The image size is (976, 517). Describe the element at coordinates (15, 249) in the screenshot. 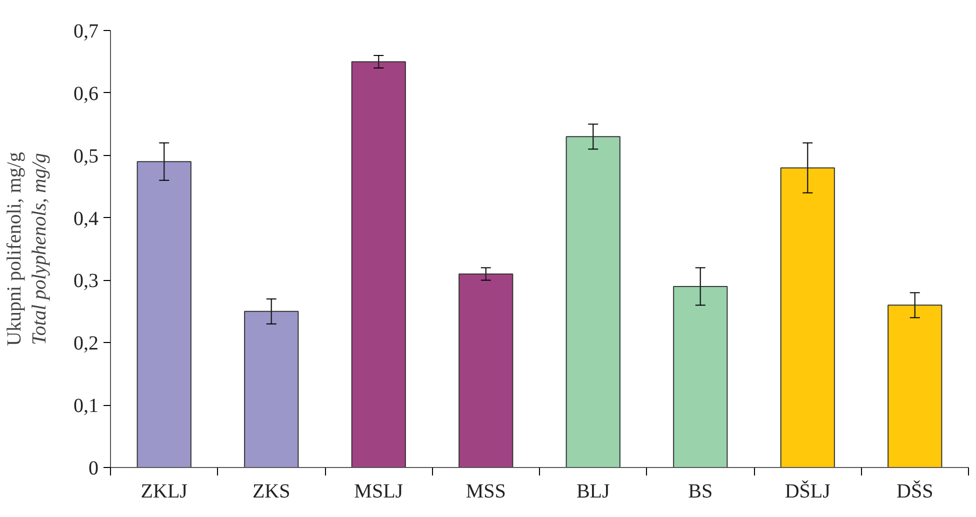

I see `text: Ukupni polifenoli, mg/g` at that location.